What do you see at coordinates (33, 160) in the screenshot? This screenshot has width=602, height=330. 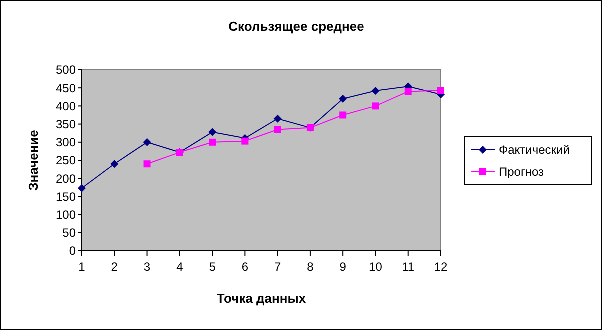 I see `y-axis-title: Значение` at bounding box center [33, 160].